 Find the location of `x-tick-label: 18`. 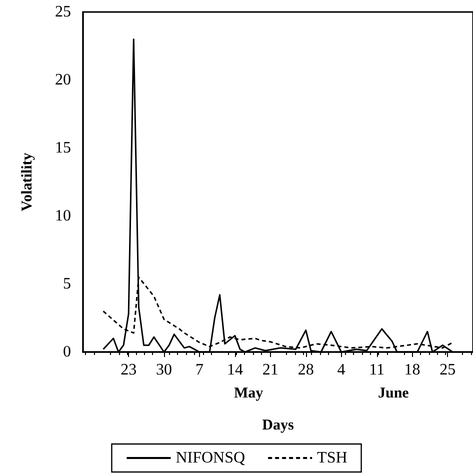

x-tick-label: 18 is located at coordinates (412, 370).